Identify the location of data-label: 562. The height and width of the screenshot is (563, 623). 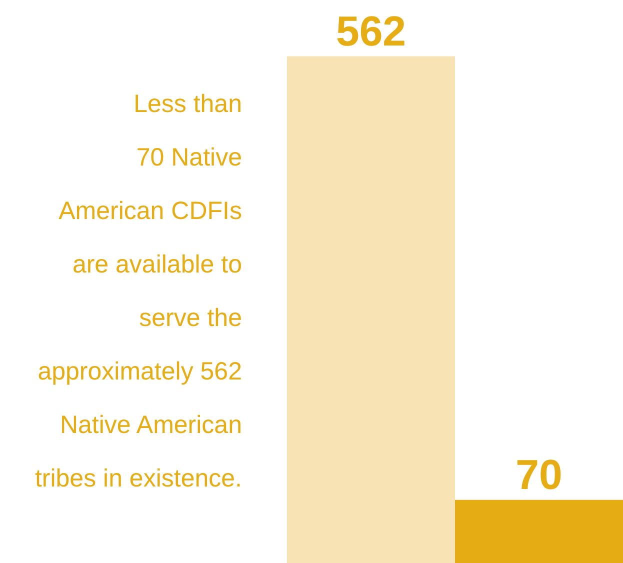
(371, 30).